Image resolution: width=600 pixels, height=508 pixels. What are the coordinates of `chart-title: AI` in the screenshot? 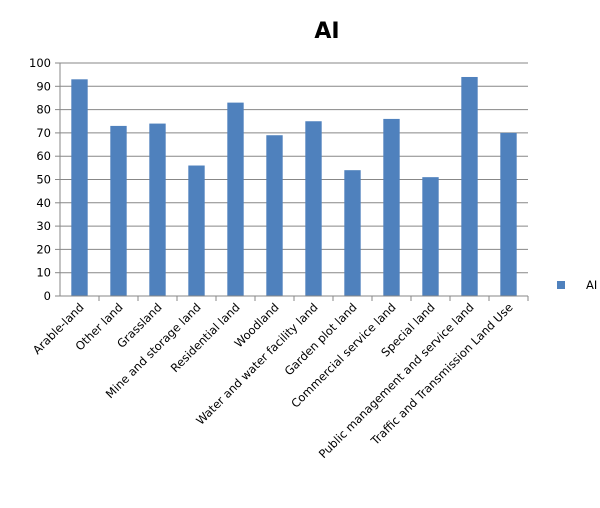 It's located at (326, 31).